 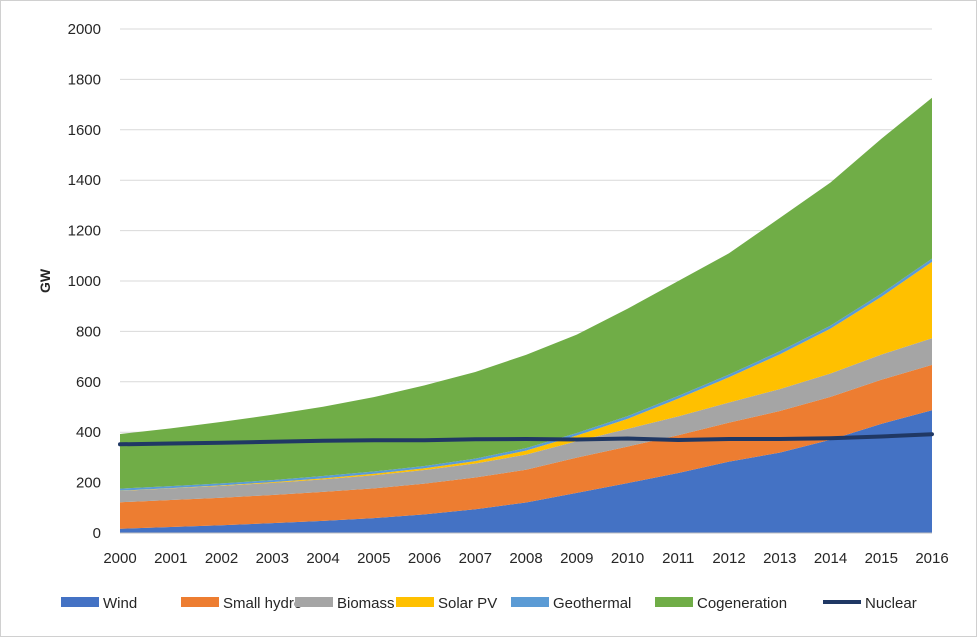 I want to click on y-tick-label: 800, so click(x=88, y=331).